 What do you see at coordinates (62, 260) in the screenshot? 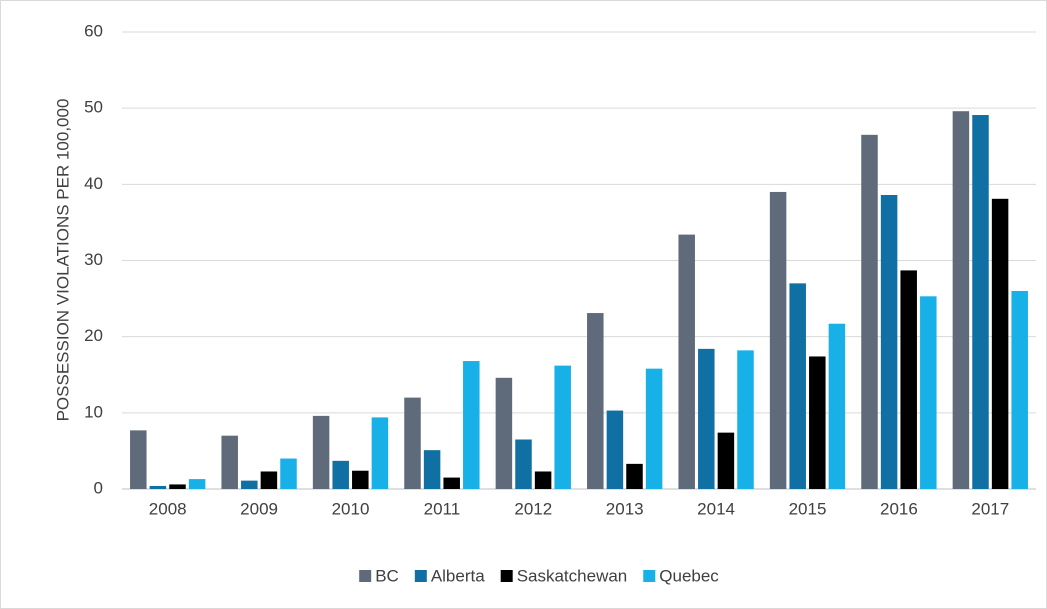
I see `y-axis-label: POSSESSION VIOLATIONS PER 100,000` at bounding box center [62, 260].